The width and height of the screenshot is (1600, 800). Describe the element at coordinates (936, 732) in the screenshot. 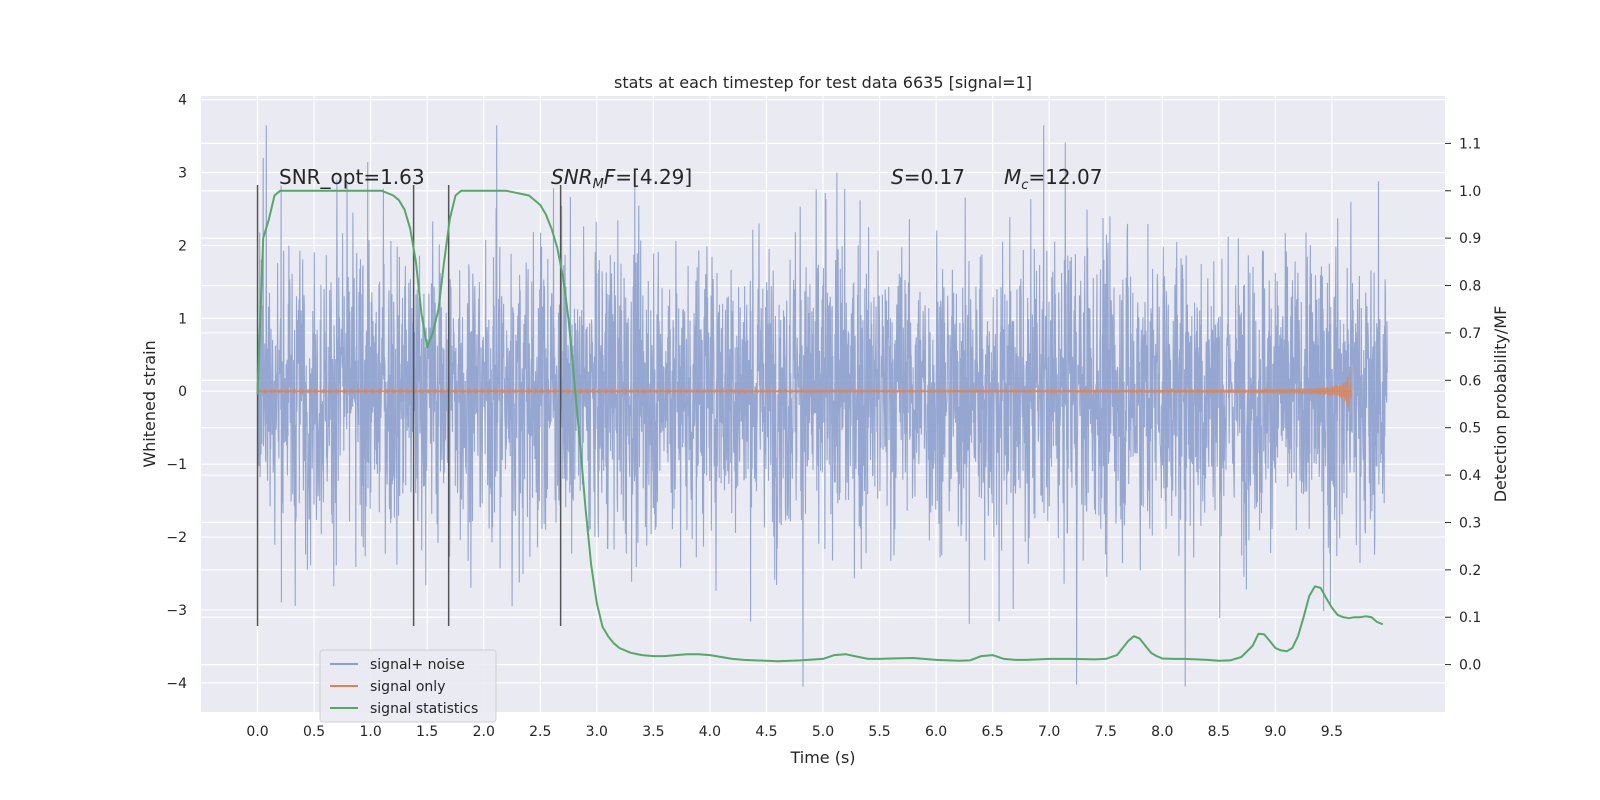

I see `x-tick-label: 6.0` at that location.